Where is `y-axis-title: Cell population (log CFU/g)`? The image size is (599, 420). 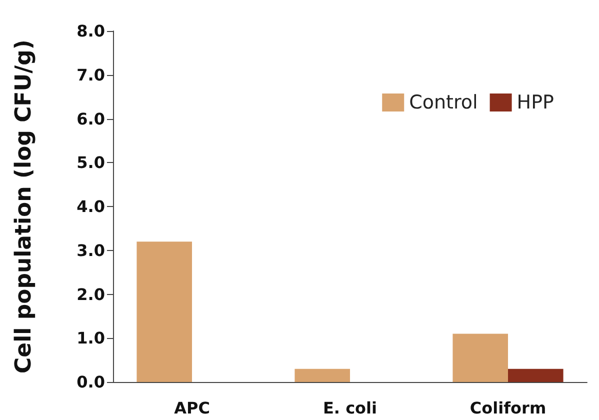 y-axis-title: Cell population (log CFU/g) is located at coordinates (24, 207).